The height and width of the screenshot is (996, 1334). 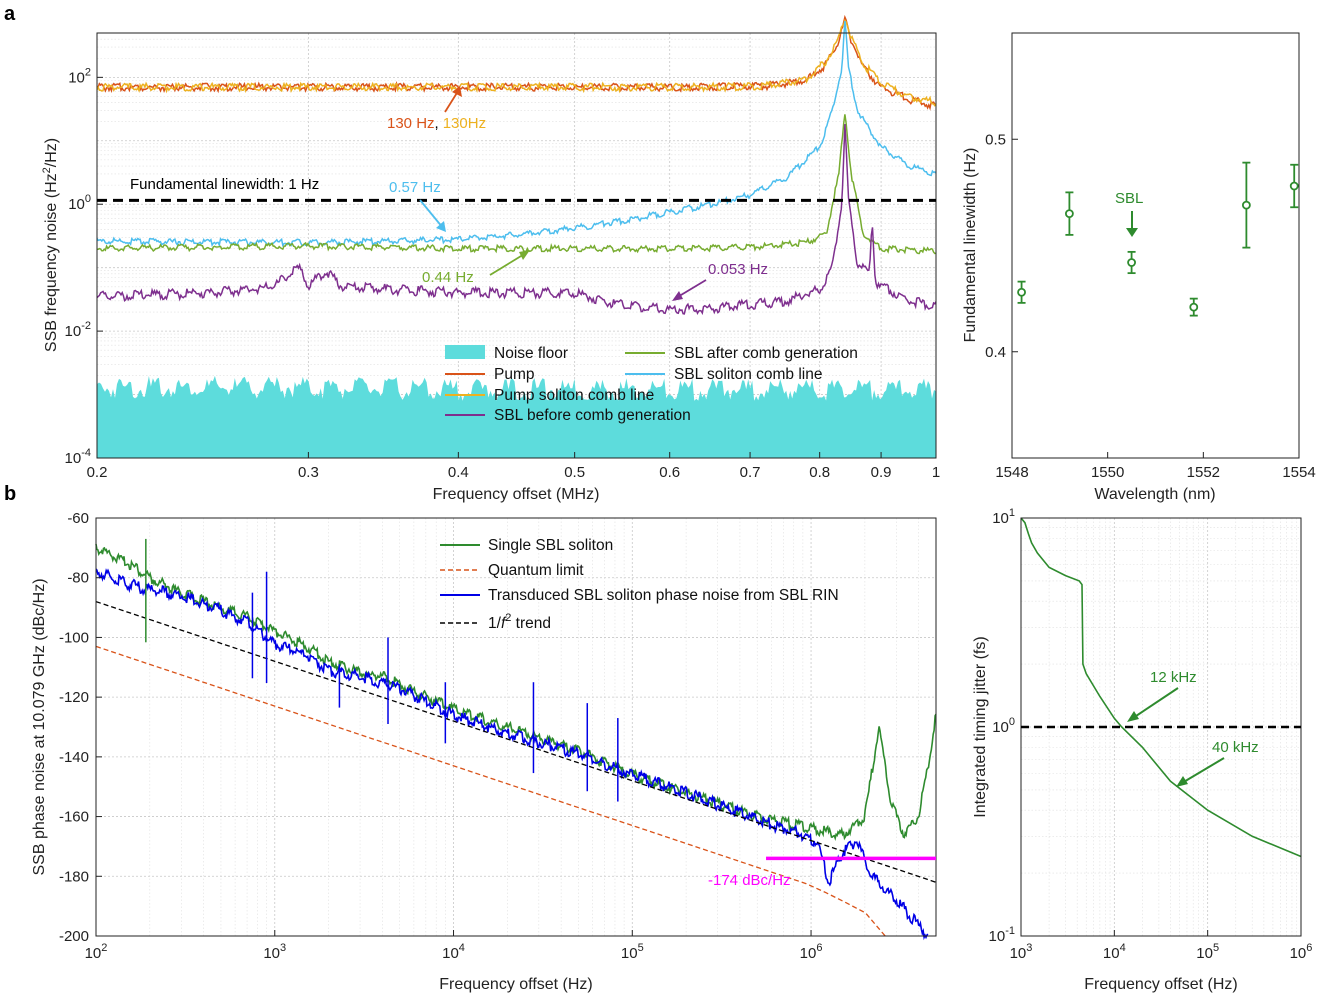 I want to click on chart-a-right-xlabel: Wavelength (nm), so click(x=1154, y=494).